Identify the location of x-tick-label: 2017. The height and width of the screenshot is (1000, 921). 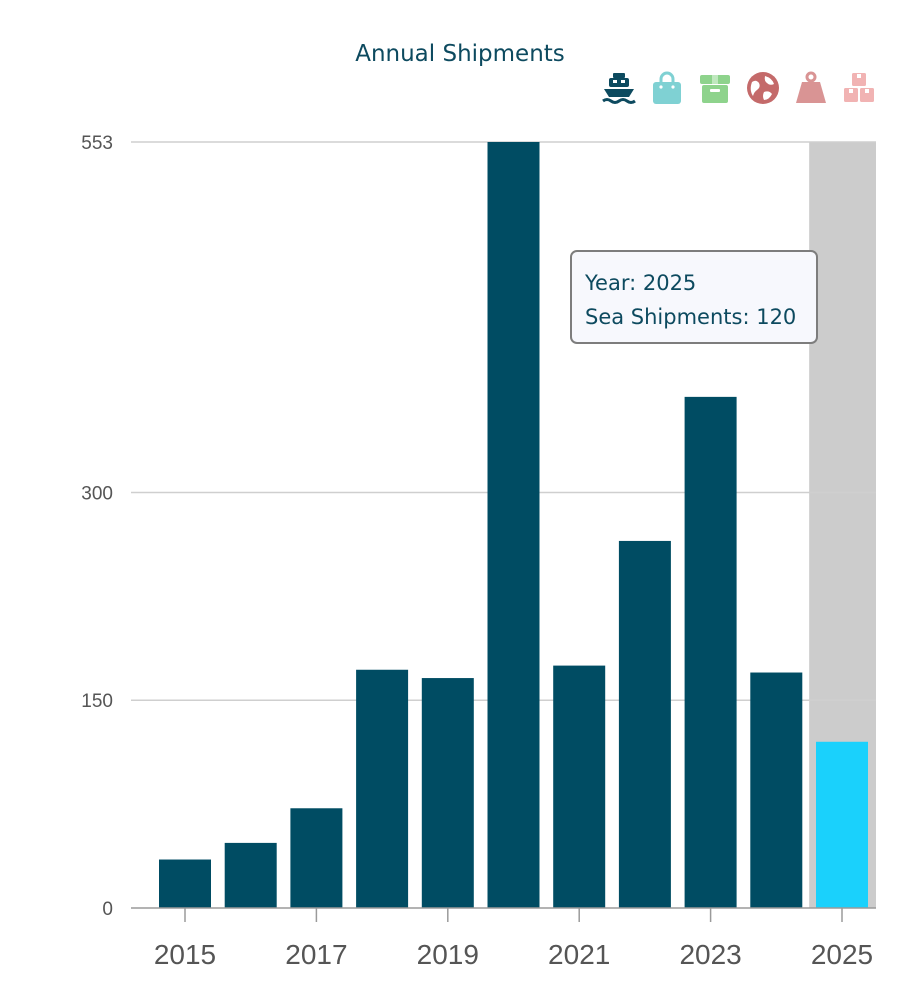
(316, 954).